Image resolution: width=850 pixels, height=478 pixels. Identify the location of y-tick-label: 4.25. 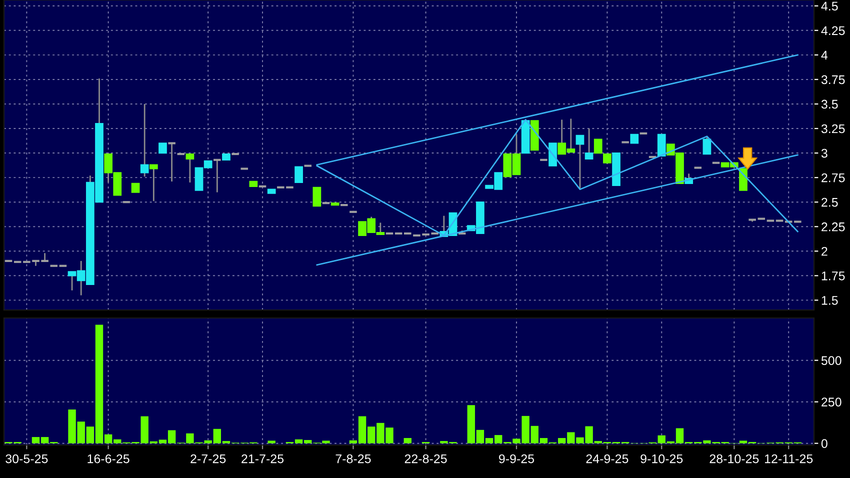
(833, 31).